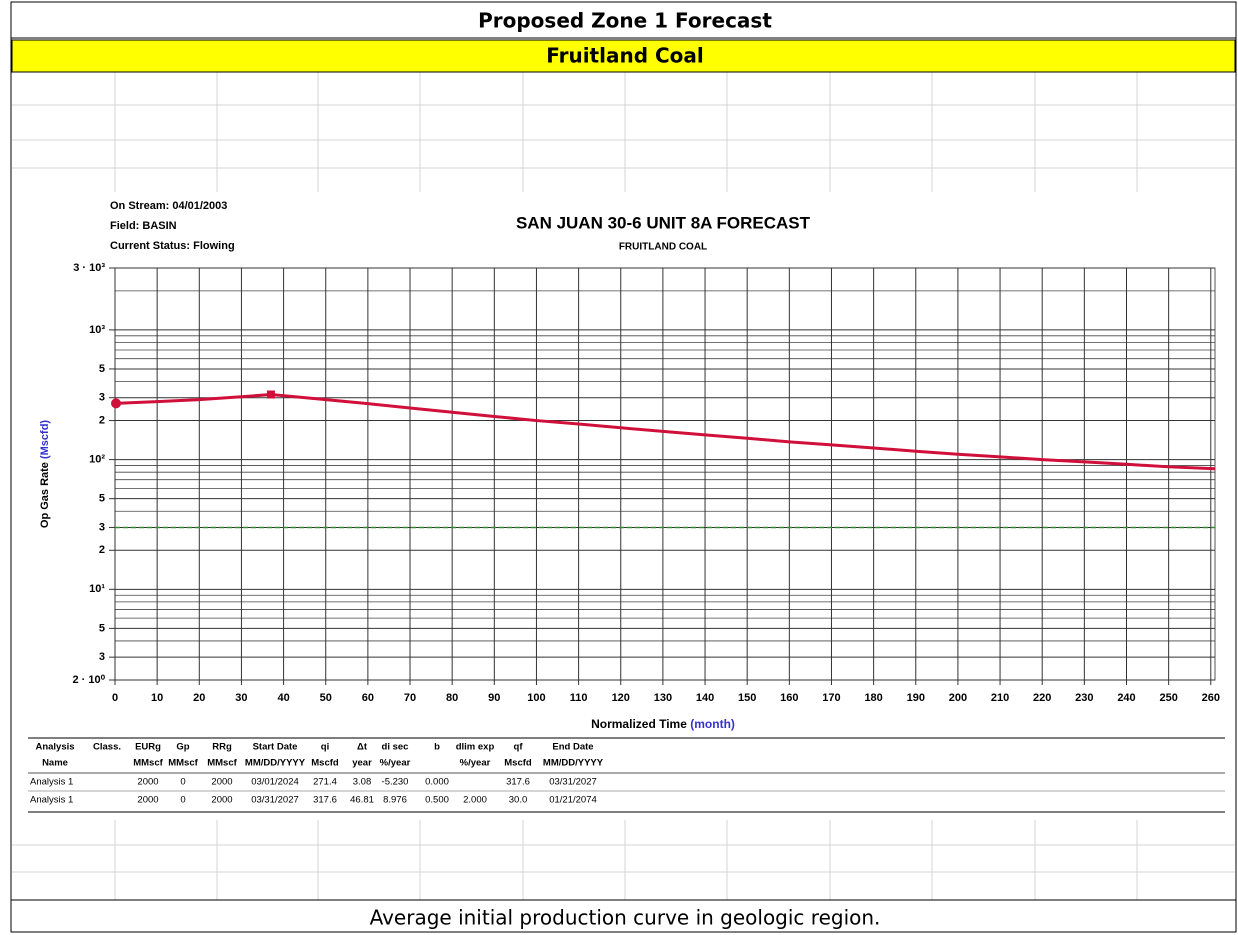 The image size is (1238, 935). Describe the element at coordinates (1126, 698) in the screenshot. I see `x-tick-label: 240` at that location.